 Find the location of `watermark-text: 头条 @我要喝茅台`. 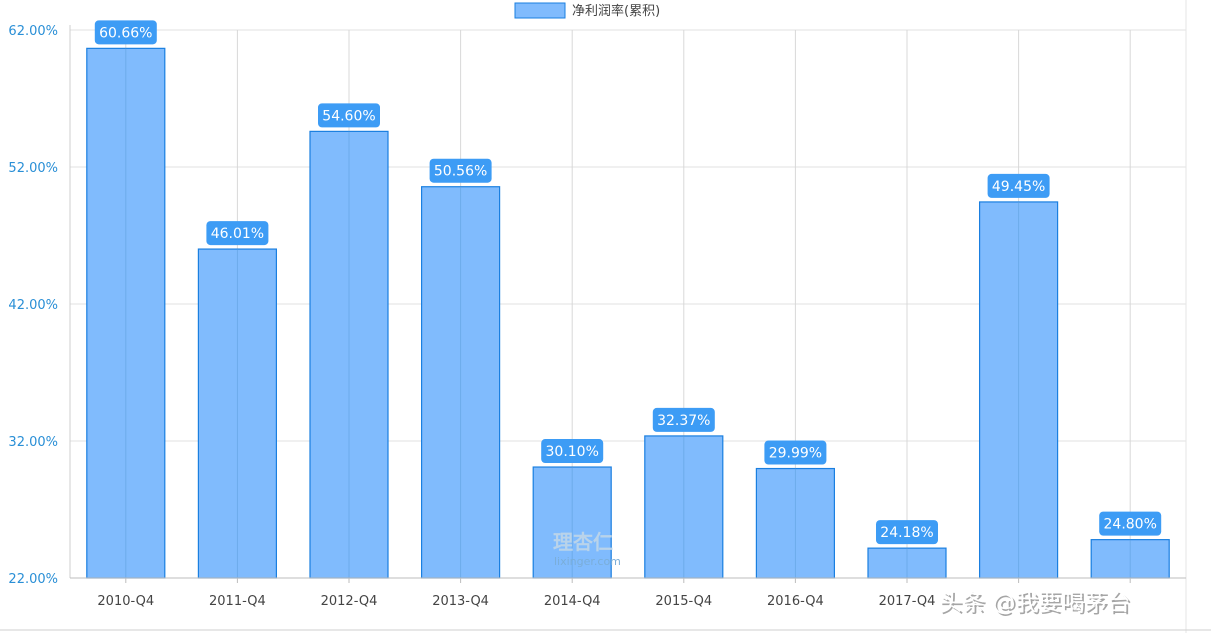

watermark-text: 头条 @我要喝茅台 is located at coordinates (1034, 603).